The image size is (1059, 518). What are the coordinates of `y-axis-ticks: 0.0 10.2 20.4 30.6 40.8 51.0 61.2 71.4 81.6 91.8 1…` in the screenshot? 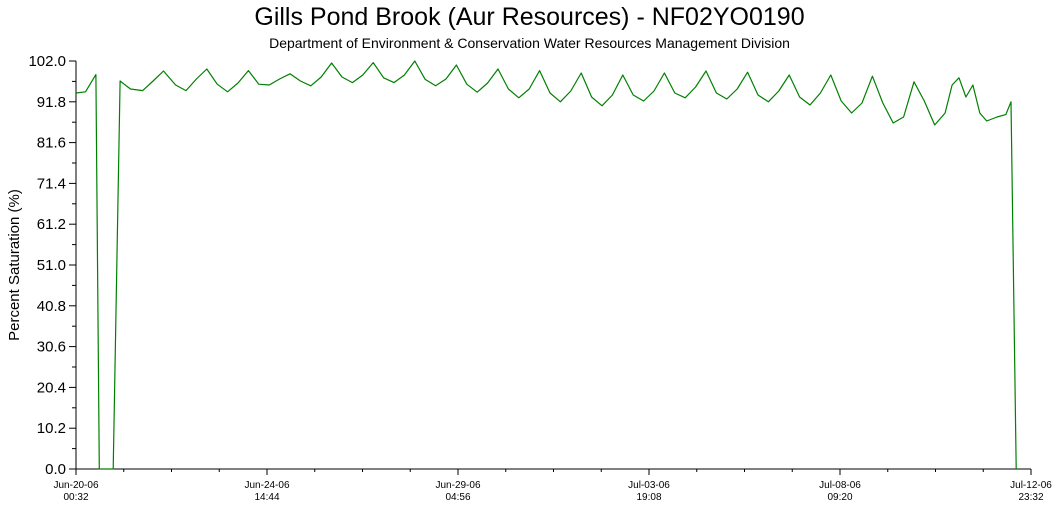 It's located at (52, 265).